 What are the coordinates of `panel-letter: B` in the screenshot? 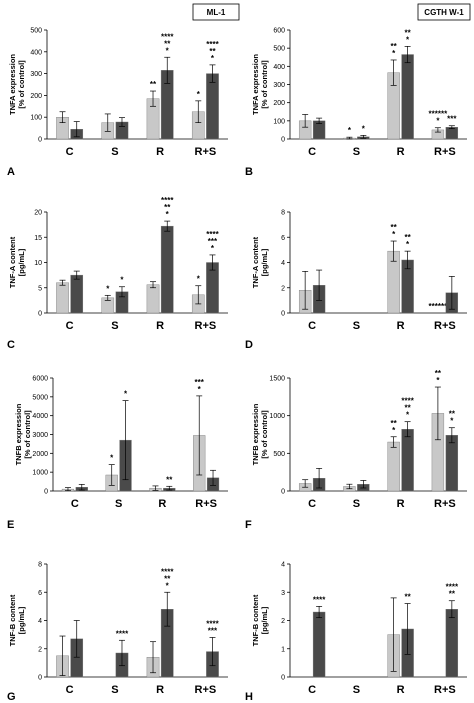 It's located at (249, 172).